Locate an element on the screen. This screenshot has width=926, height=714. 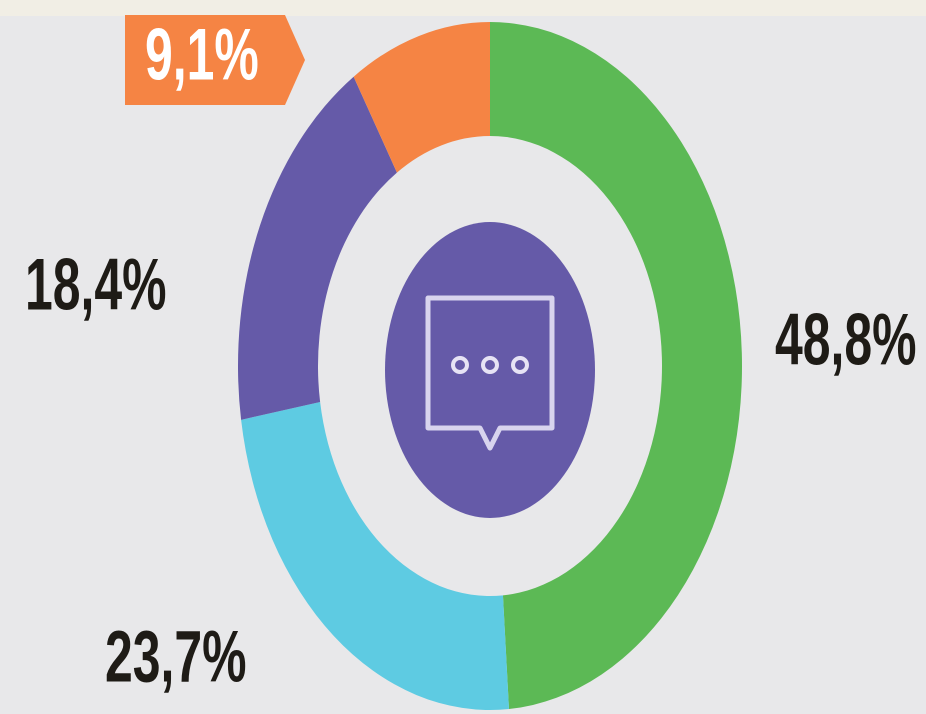
value-label: 9,1% is located at coordinates (202, 55).